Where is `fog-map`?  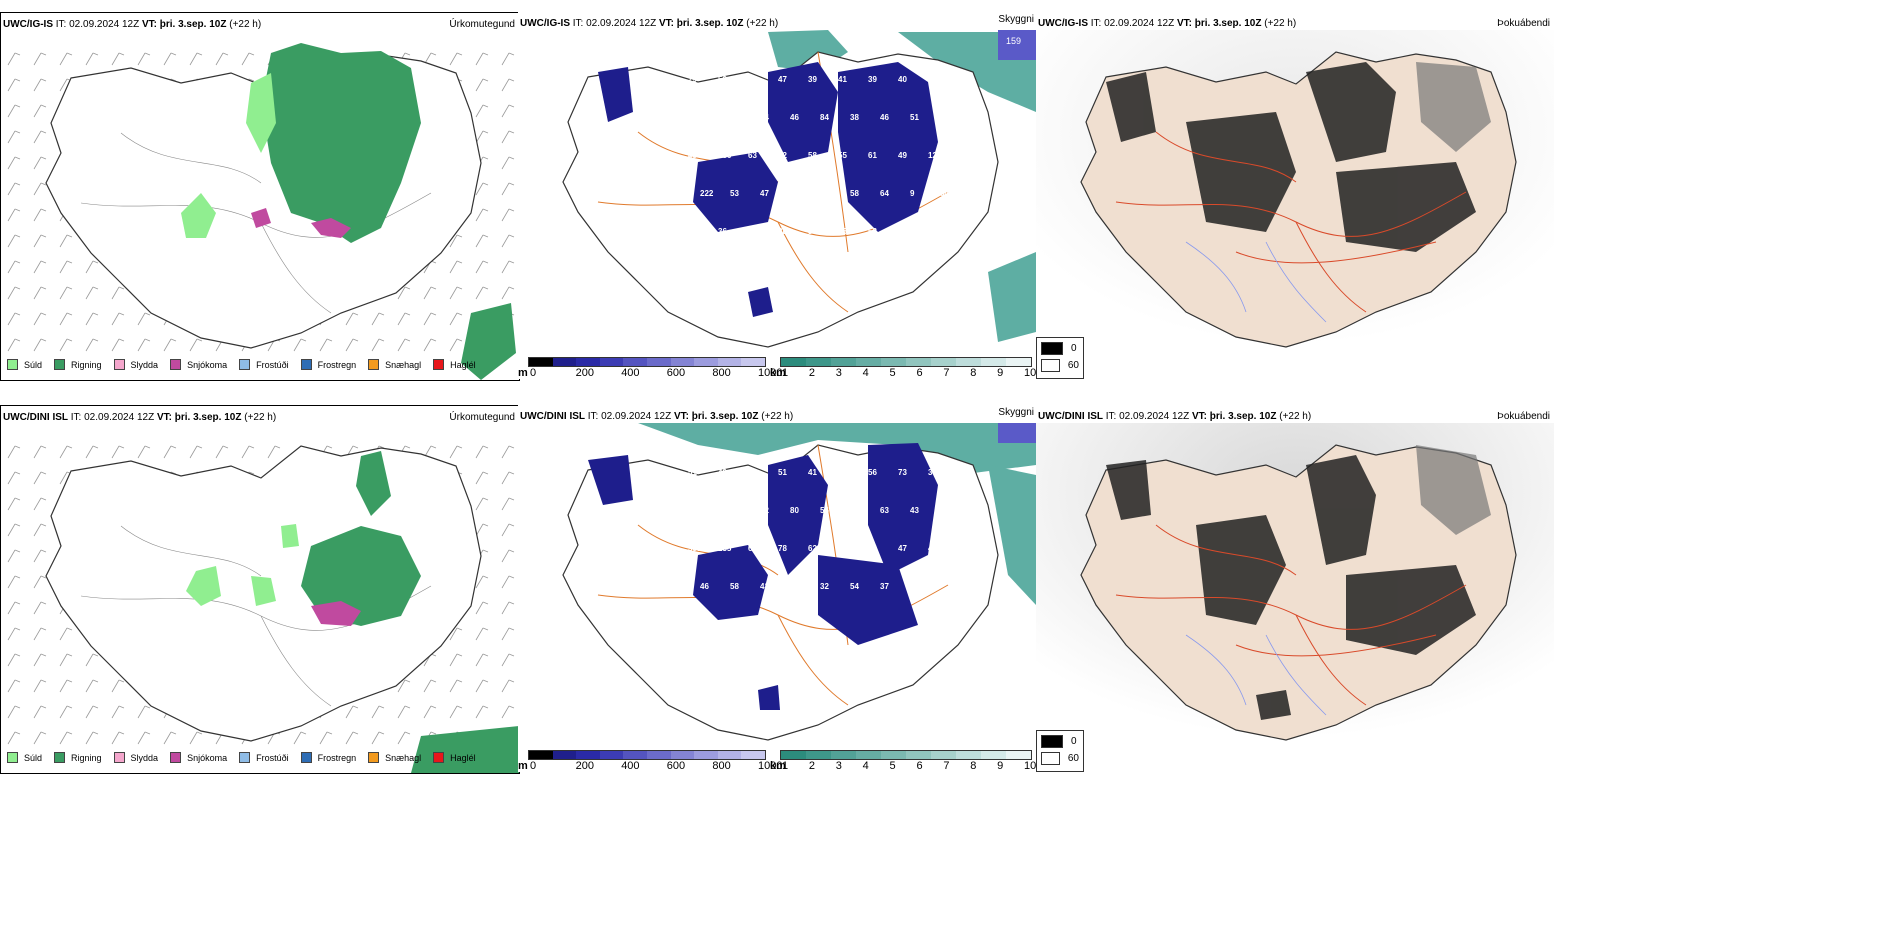
fog-map is located at coordinates (1295, 204).